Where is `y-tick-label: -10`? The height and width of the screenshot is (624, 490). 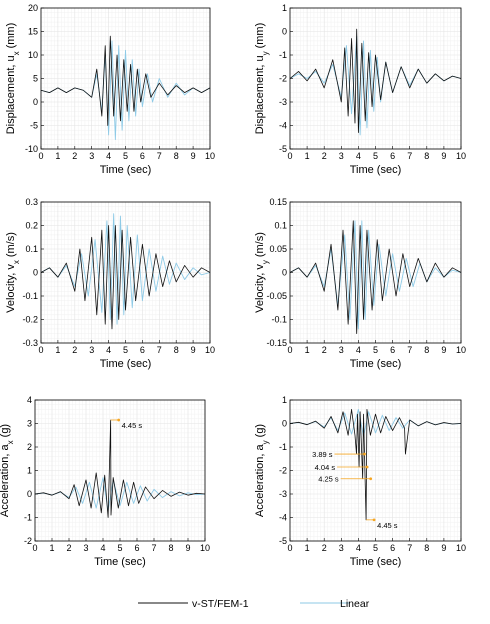 y-tick-label: -10 is located at coordinates (31, 149).